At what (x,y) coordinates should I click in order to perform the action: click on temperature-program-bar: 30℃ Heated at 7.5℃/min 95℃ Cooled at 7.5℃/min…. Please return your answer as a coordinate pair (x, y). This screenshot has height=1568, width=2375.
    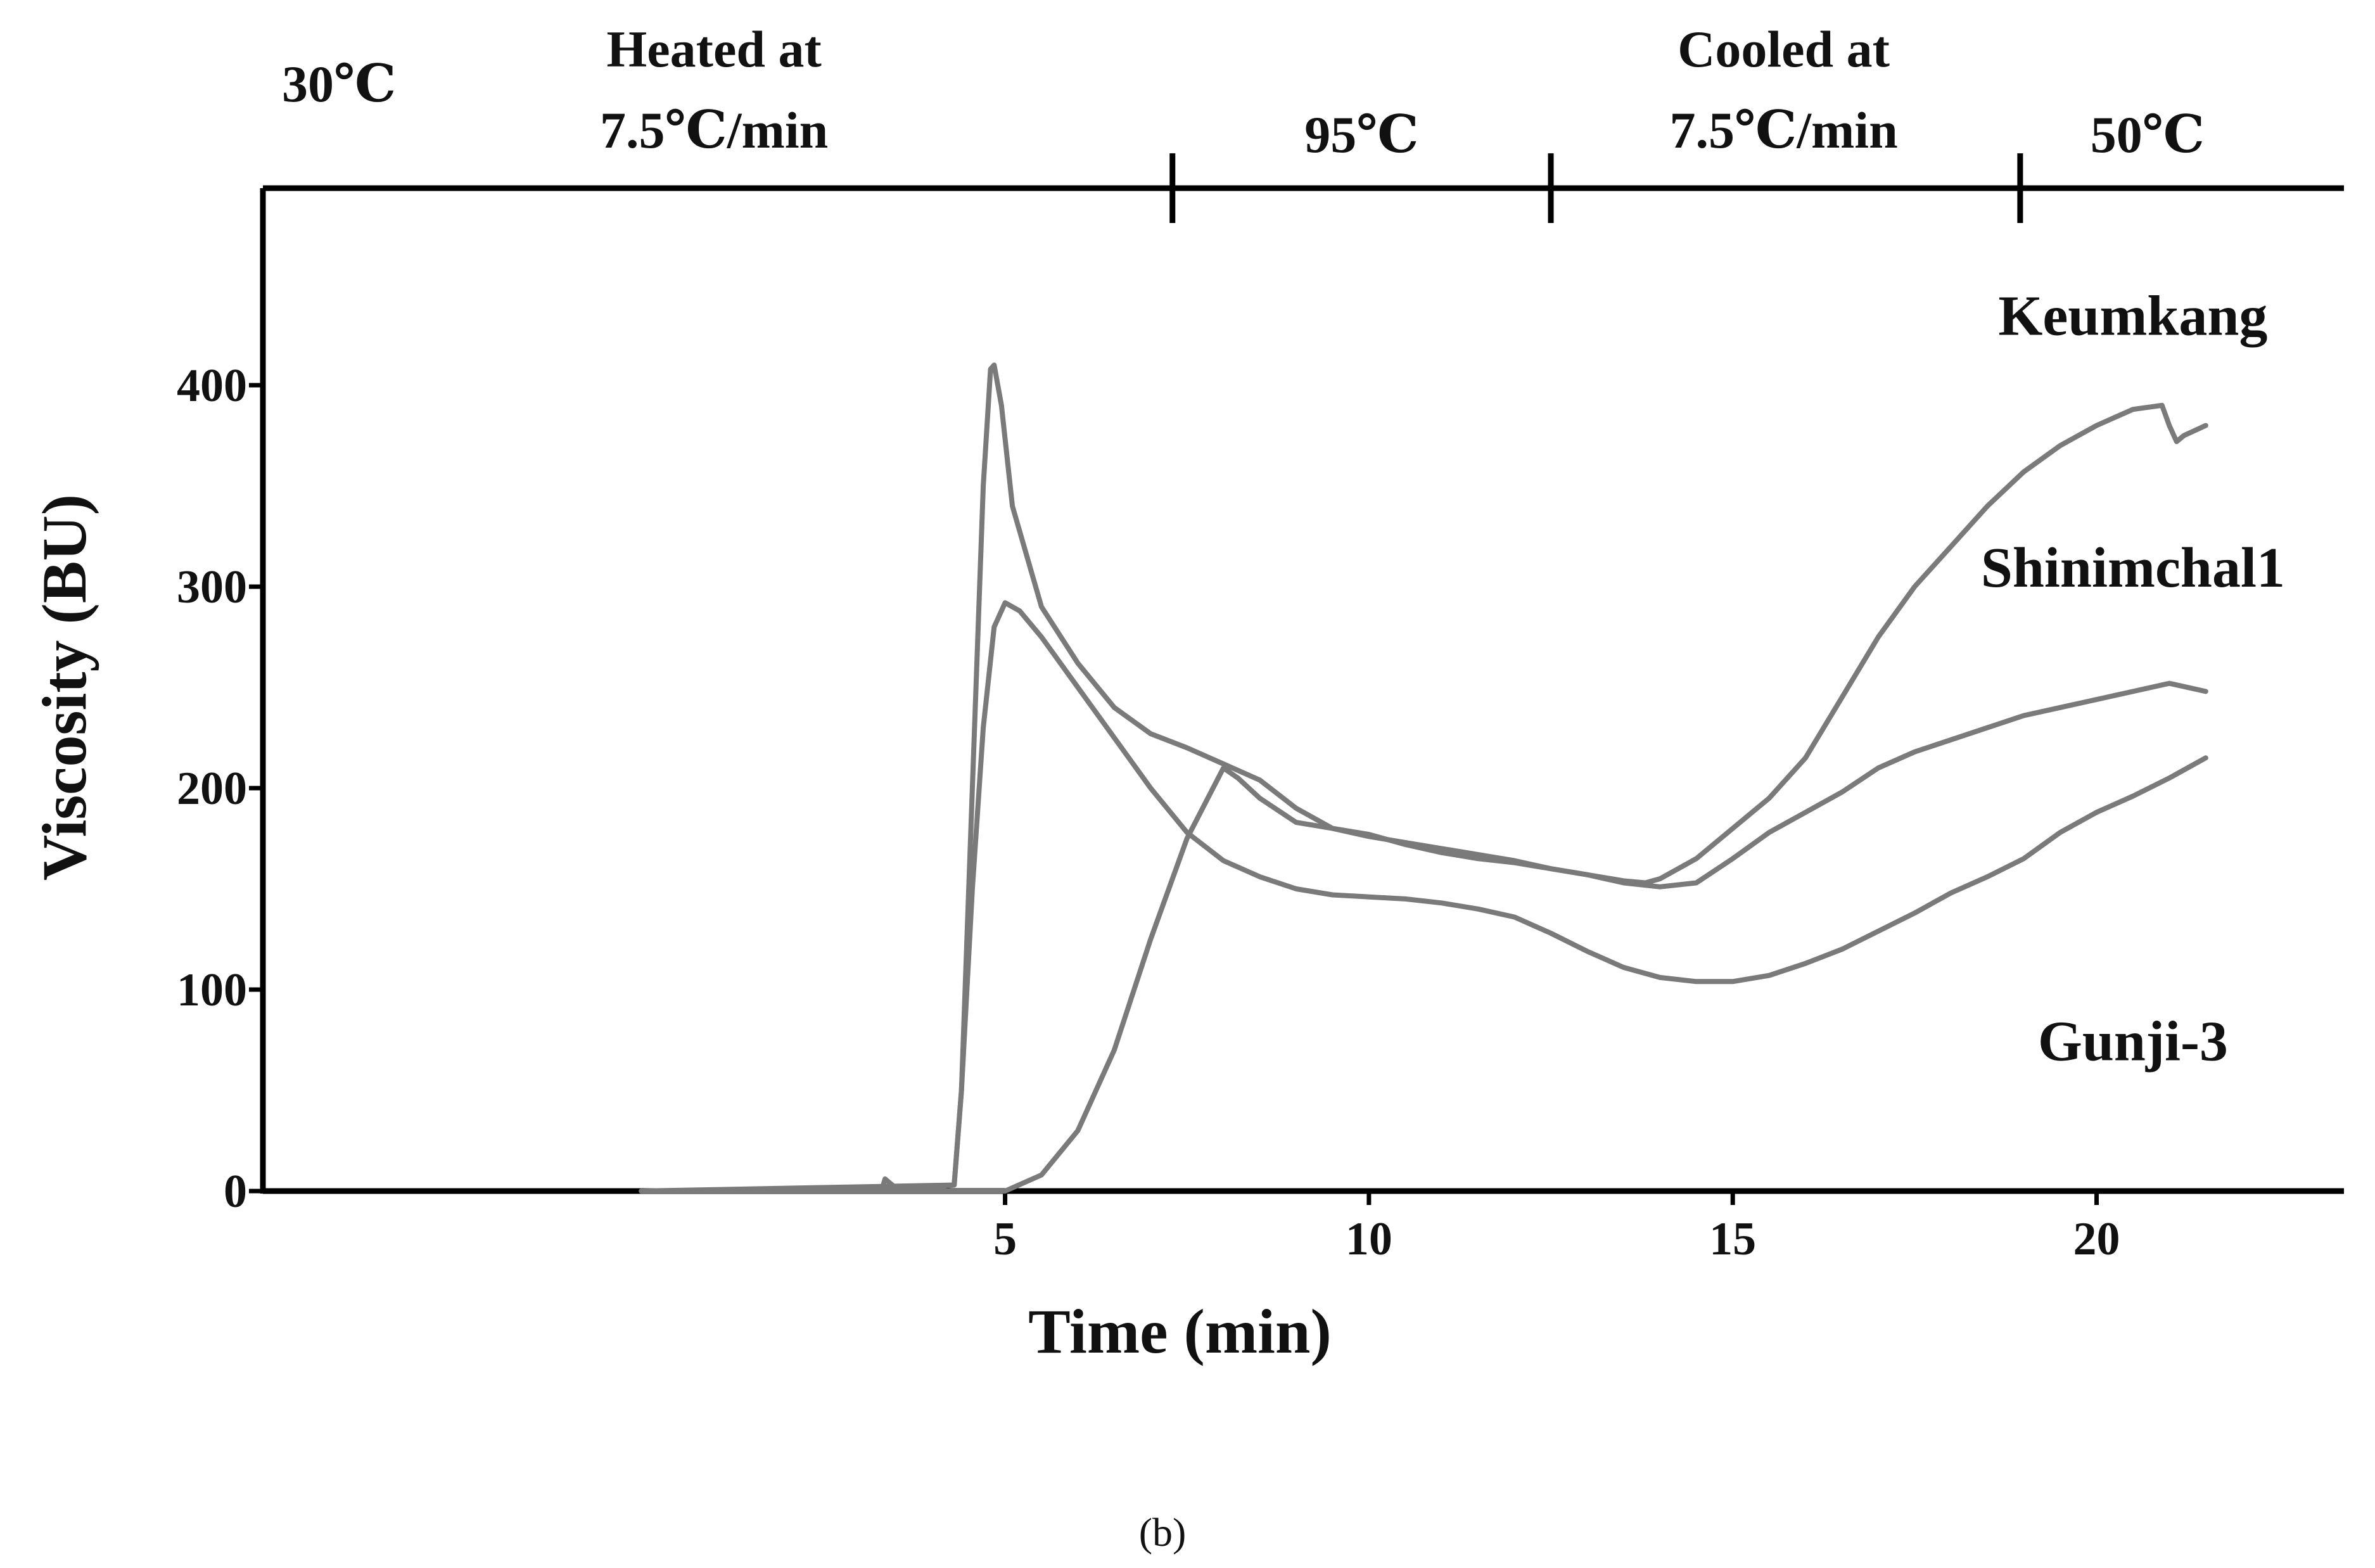
    Looking at the image, I should click on (1304, 121).